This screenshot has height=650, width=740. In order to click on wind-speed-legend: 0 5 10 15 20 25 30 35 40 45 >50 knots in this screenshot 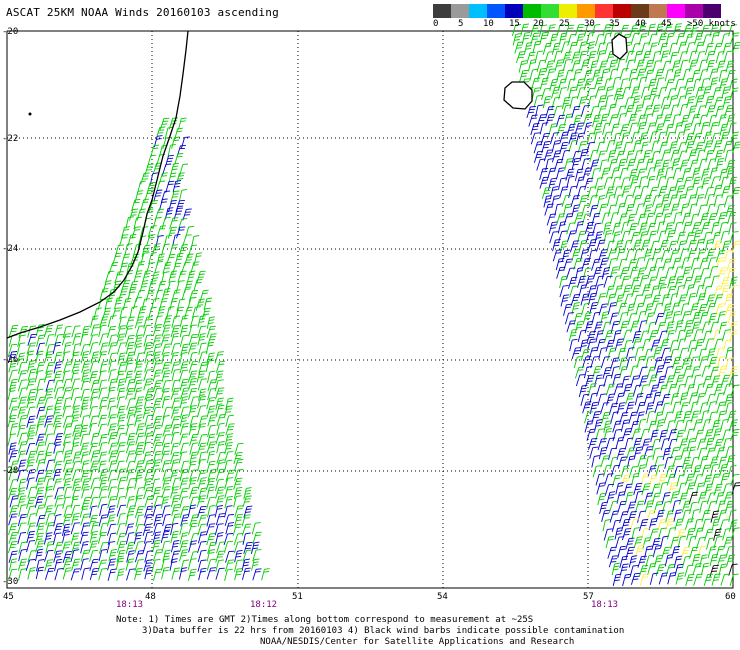, I will do `click(584, 18)`.